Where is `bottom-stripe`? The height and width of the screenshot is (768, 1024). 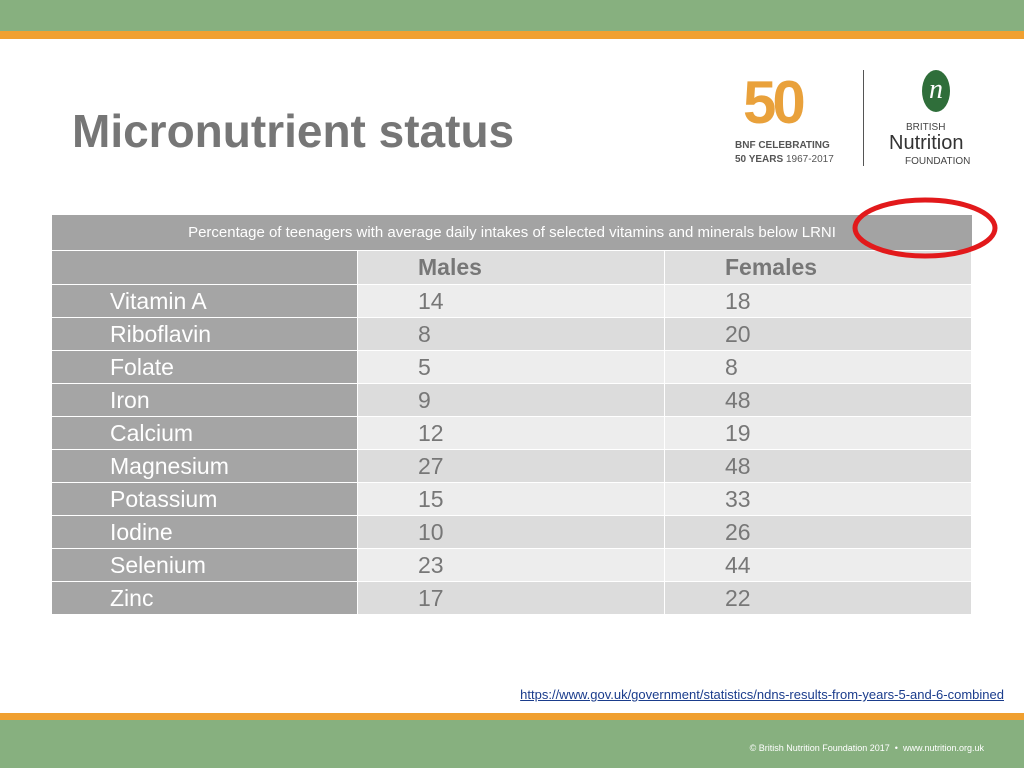
bottom-stripe is located at coordinates (512, 716).